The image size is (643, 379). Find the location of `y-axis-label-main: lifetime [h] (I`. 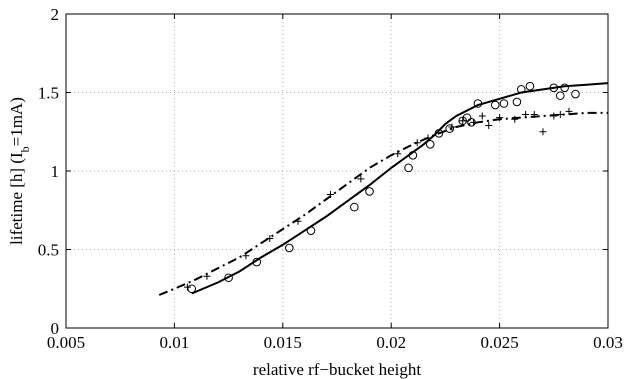

y-axis-label-main: lifetime [h] (I is located at coordinates (16, 198).